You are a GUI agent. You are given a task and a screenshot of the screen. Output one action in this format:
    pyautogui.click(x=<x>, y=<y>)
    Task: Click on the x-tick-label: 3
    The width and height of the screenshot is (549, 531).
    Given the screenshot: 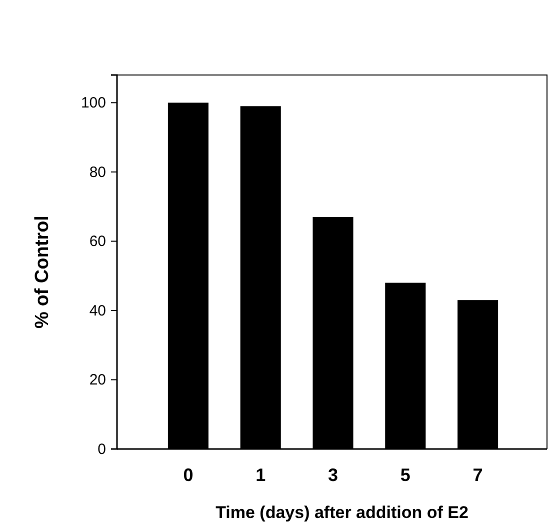 What is the action you would take?
    pyautogui.click(x=333, y=474)
    